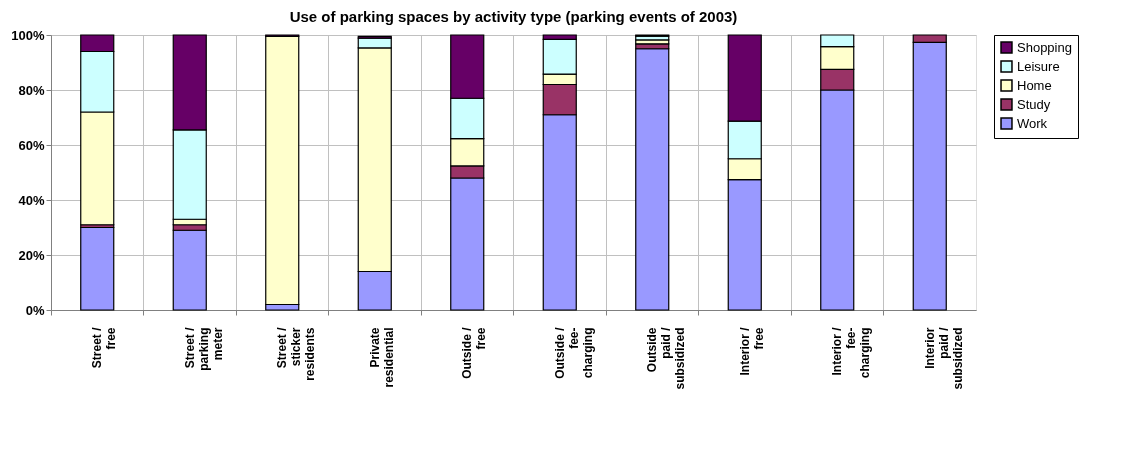 Image resolution: width=1137 pixels, height=474 pixels. Describe the element at coordinates (28, 35) in the screenshot. I see `y-tick-label: 100%` at that location.